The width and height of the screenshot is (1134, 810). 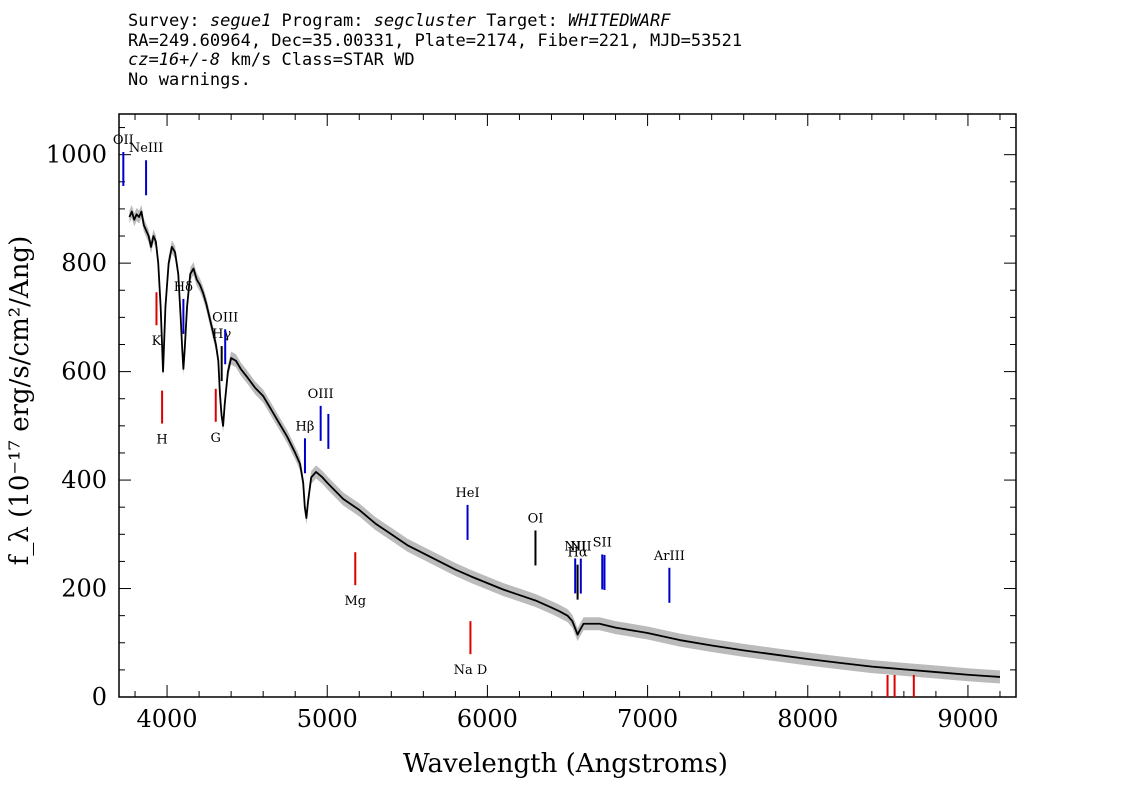 I want to click on x-tick-label: 7000, so click(x=647, y=719).